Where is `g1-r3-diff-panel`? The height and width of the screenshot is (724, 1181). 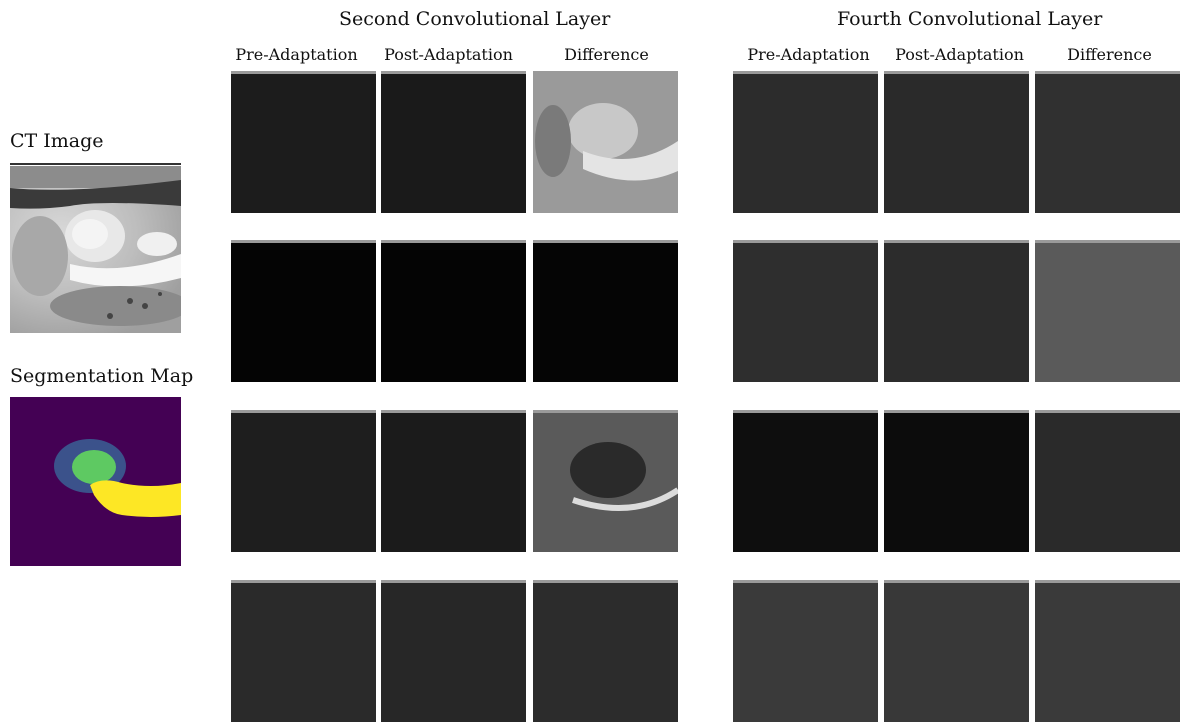 g1-r3-diff-panel is located at coordinates (605, 481).